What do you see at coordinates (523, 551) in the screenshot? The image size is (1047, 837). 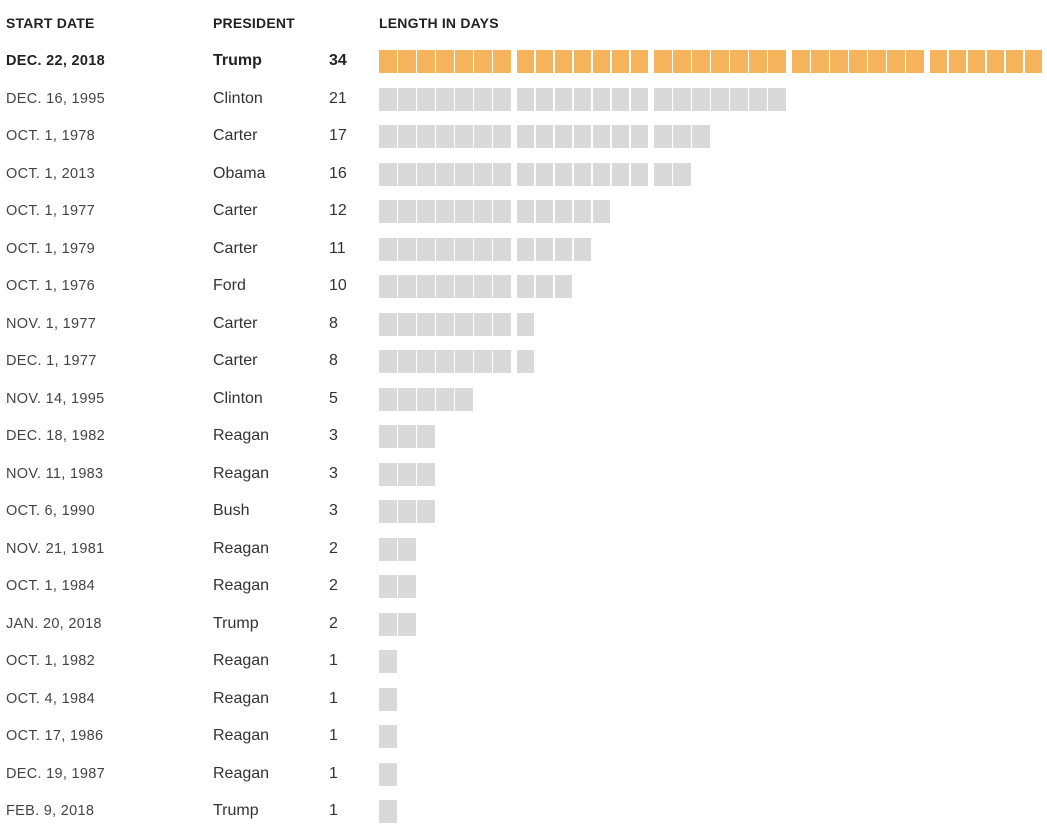 I see `table-row: NOV. 21, 1981 Reagan 2` at bounding box center [523, 551].